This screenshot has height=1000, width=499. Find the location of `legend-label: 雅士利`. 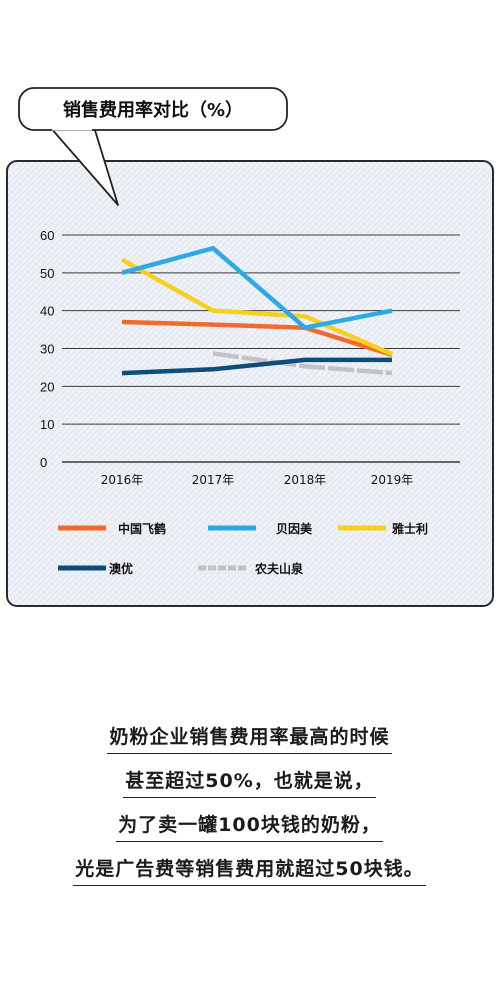

legend-label: 雅士利 is located at coordinates (409, 528).